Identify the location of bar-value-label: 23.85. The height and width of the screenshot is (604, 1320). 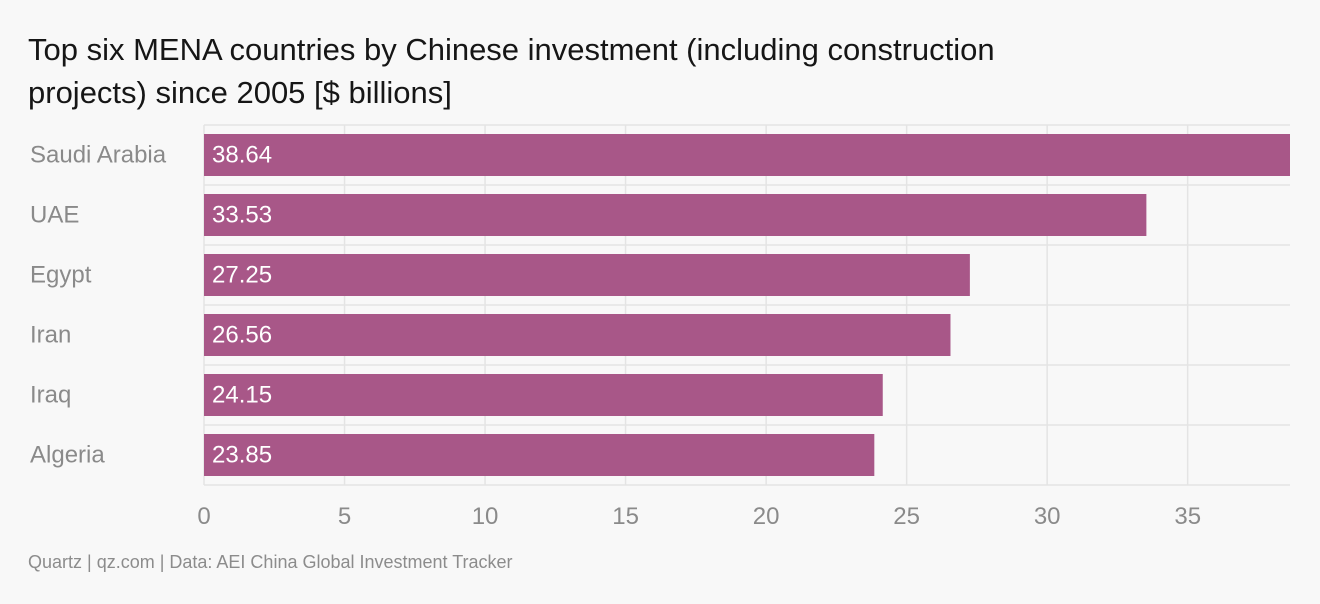
(242, 454).